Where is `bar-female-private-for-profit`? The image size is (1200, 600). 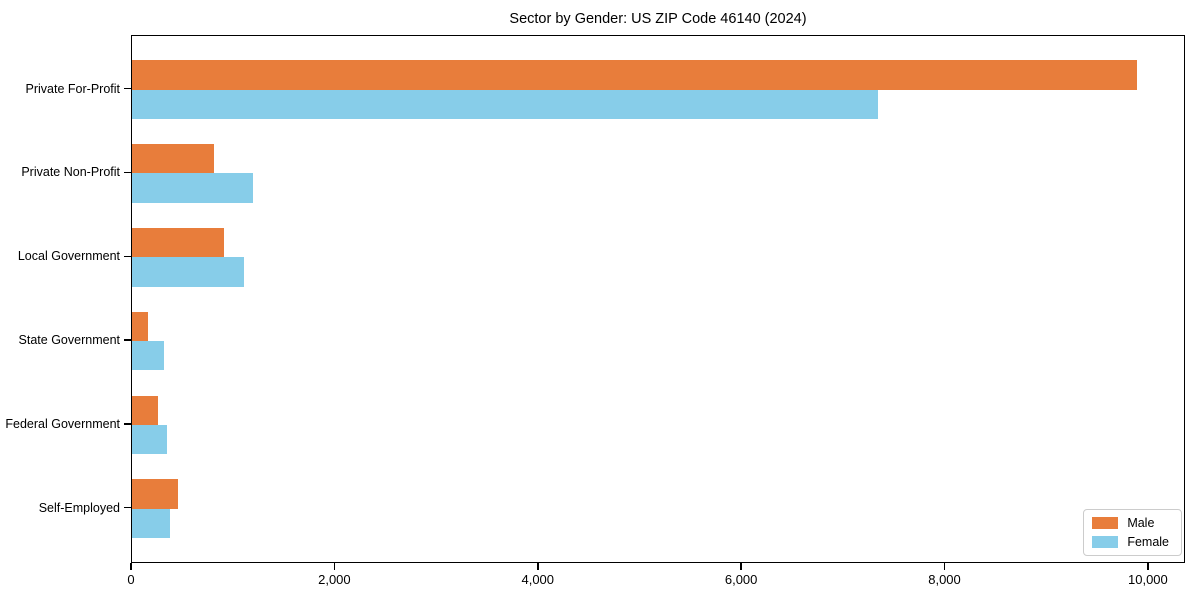
bar-female-private-for-profit is located at coordinates (505, 104).